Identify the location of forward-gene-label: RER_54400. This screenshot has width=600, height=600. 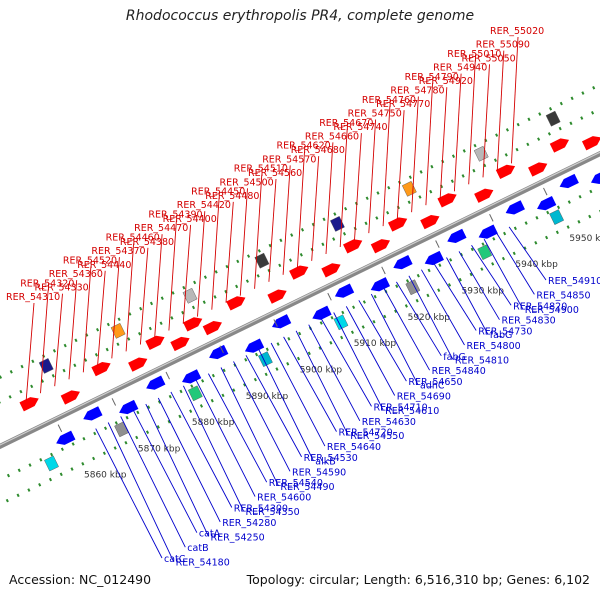
(190, 219).